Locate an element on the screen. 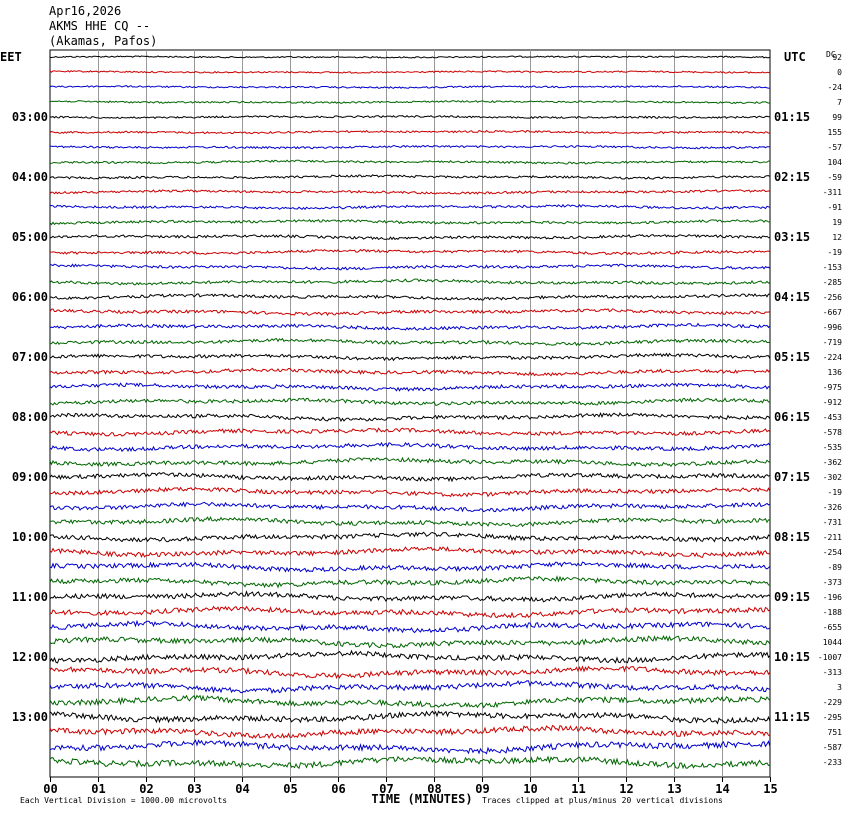 This screenshot has width=850, height=814. dc-offset-label: -57 is located at coordinates (835, 147).